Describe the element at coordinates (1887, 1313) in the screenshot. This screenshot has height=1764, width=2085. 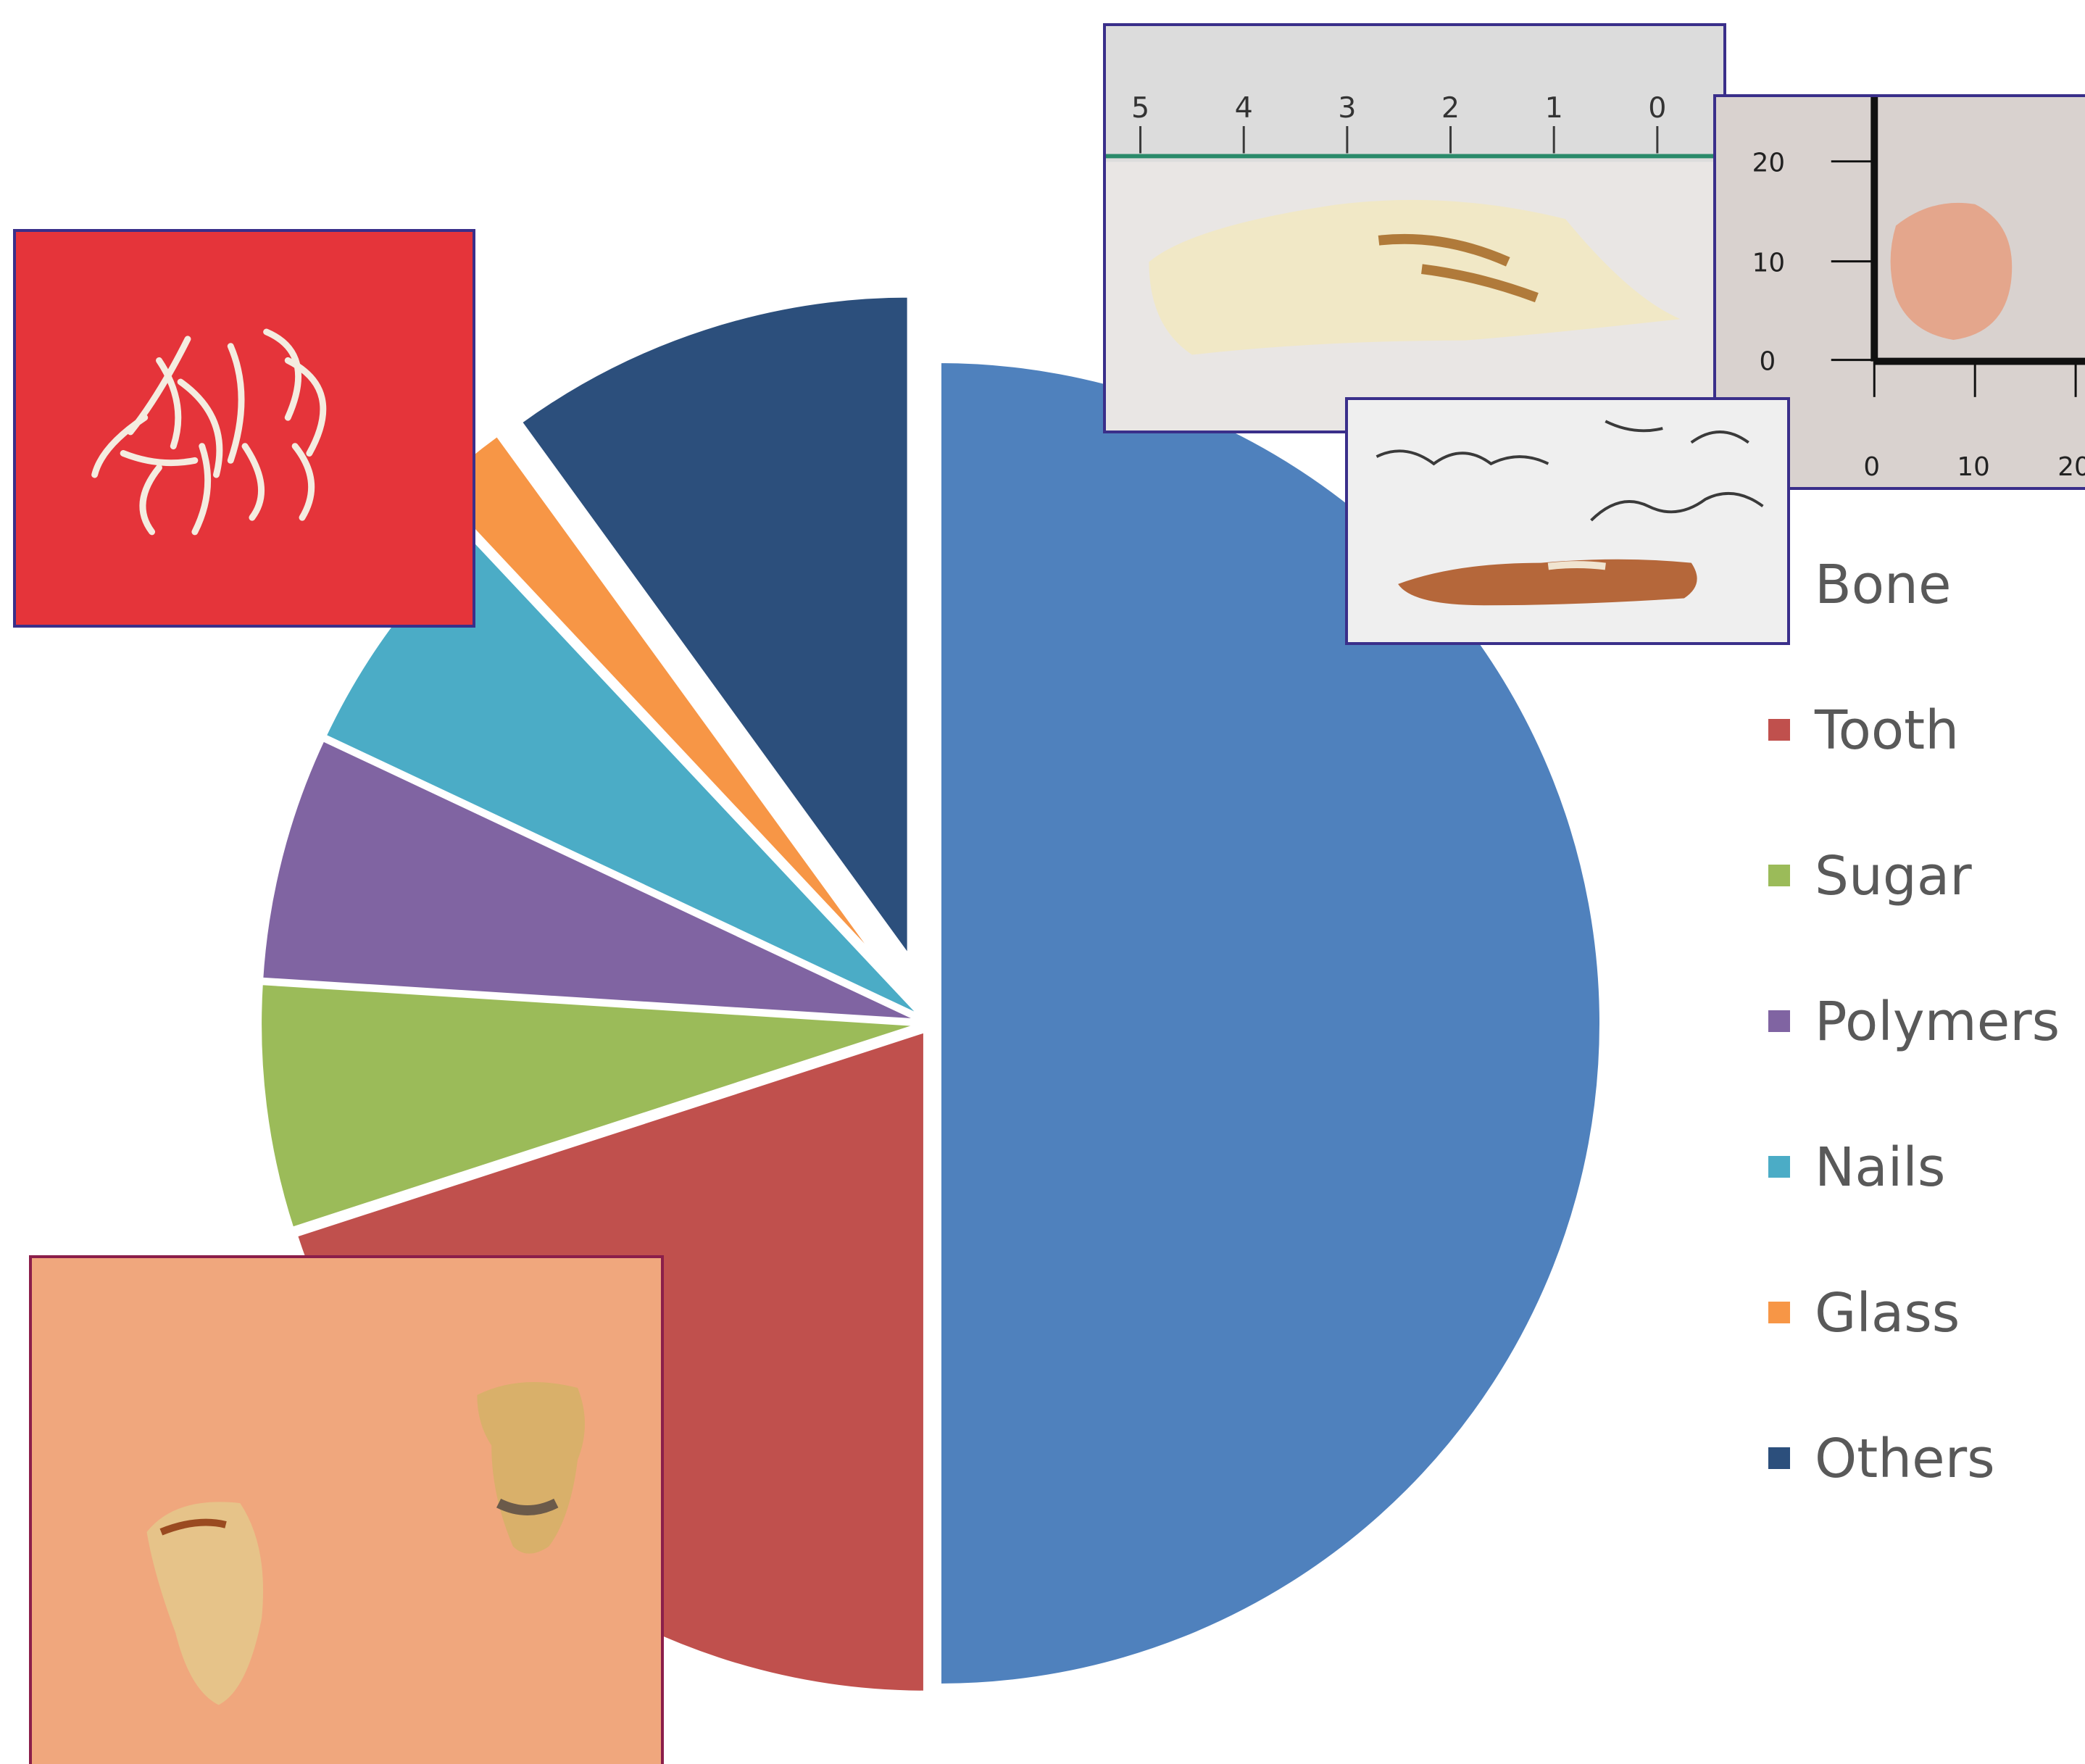
I see `legend-label-glass: Glass` at that location.